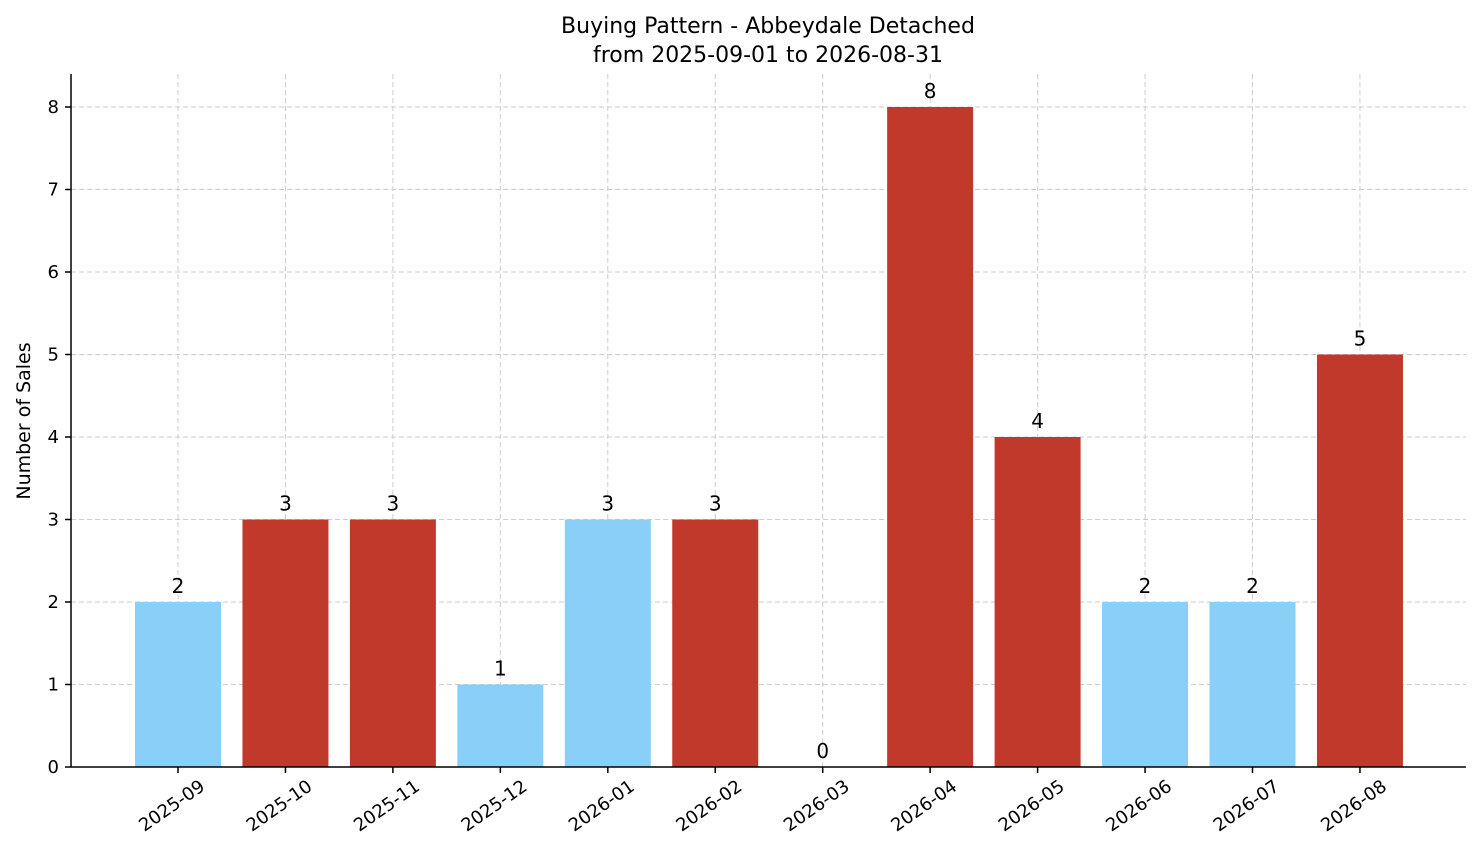  I want to click on y-tick-label: 6, so click(53, 272).